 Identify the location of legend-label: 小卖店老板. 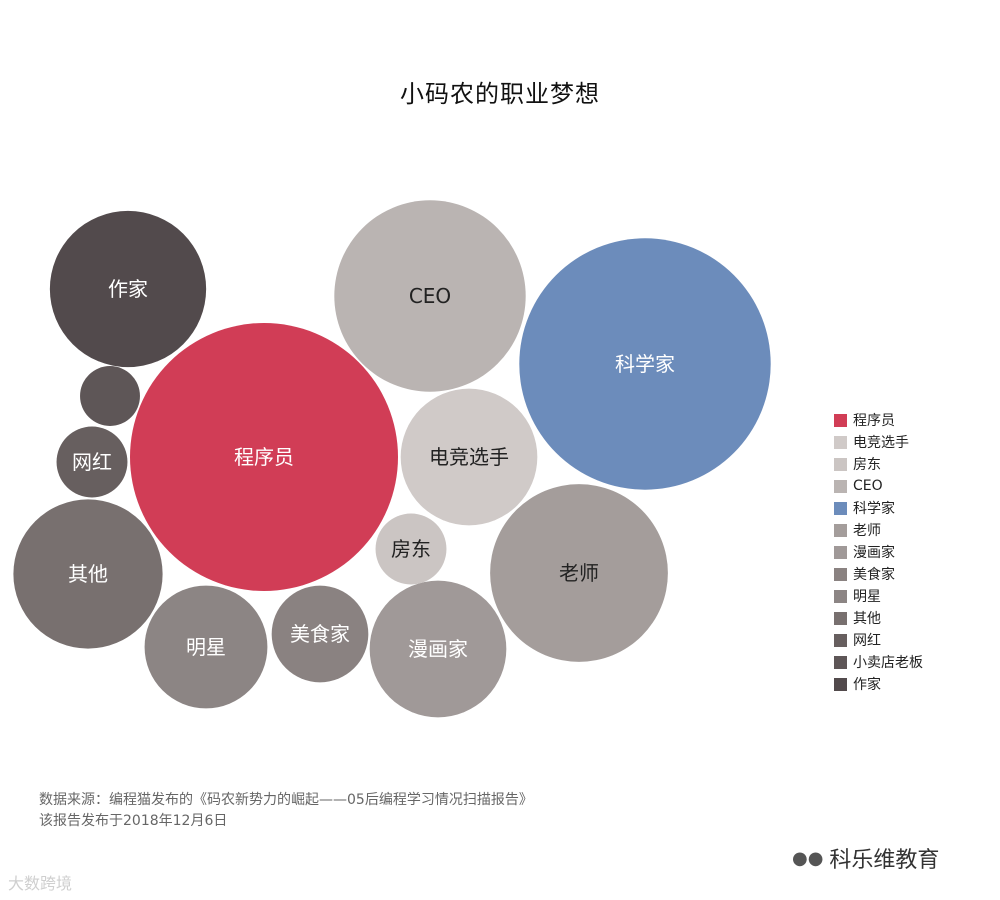
(888, 663).